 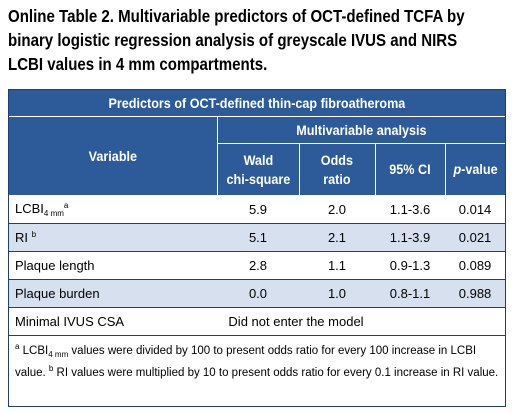 I want to click on table-row: Plaque length 2.8 1.1 0.9-1.3 0.089, so click(x=257, y=265).